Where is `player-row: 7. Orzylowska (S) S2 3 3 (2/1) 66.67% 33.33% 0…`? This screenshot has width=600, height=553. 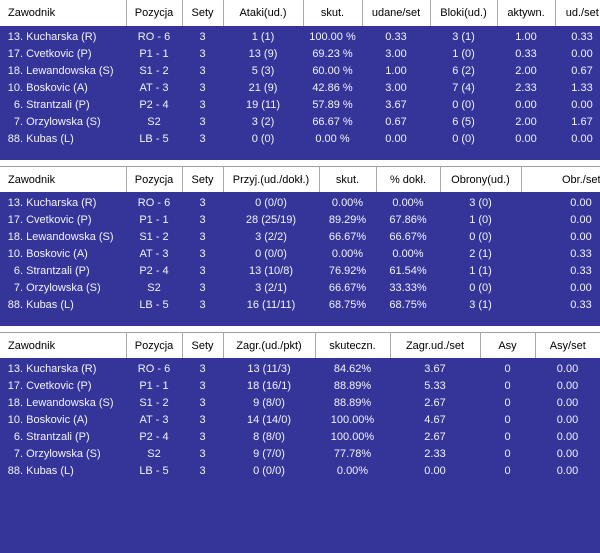
player-row: 7. Orzylowska (S) S2 3 3 (2/1) 66.67% 33.33% 0… is located at coordinates (300, 288).